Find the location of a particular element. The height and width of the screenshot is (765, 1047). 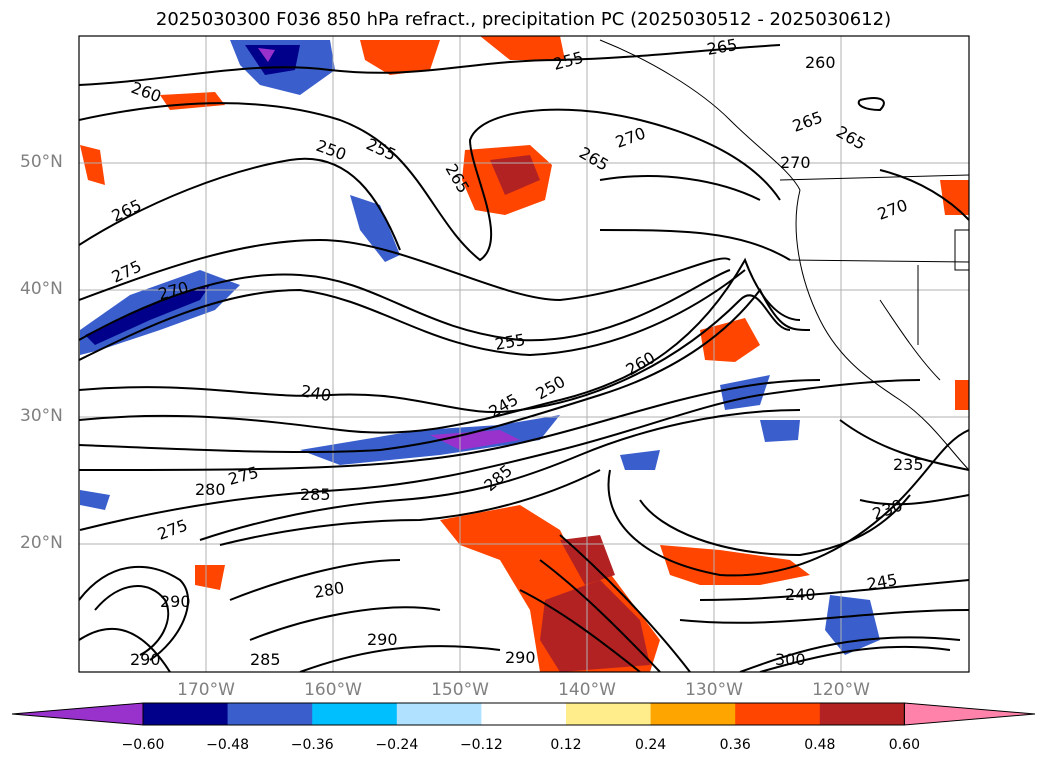

lon-tick-label: 160°W is located at coordinates (333, 690).